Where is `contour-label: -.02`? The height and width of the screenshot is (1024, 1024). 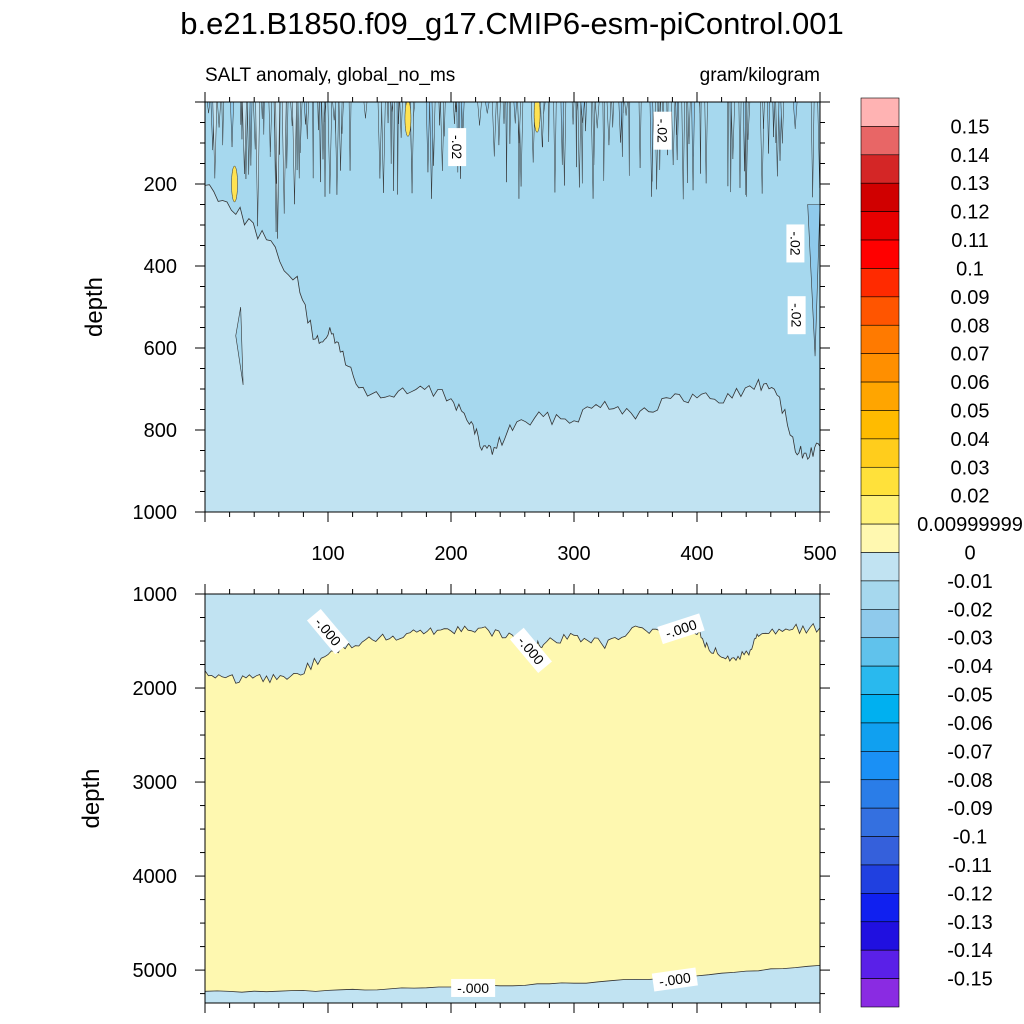 contour-label: -.02 is located at coordinates (796, 315).